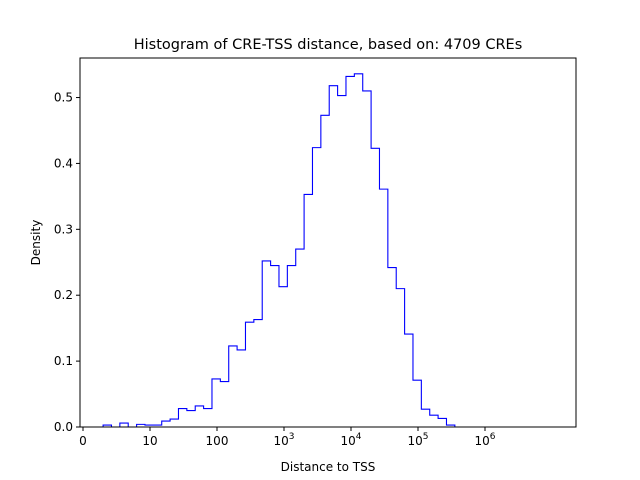  What do you see at coordinates (217, 441) in the screenshot?
I see `x-tick-label: 100` at bounding box center [217, 441].